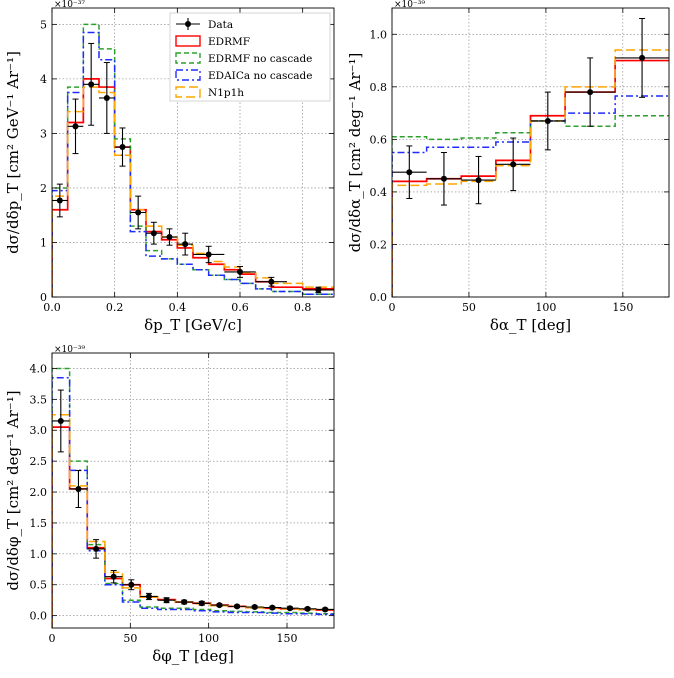 Image resolution: width=674 pixels, height=678 pixels. What do you see at coordinates (260, 76) in the screenshot?
I see `legend-label: EDAICa no cascade` at bounding box center [260, 76].